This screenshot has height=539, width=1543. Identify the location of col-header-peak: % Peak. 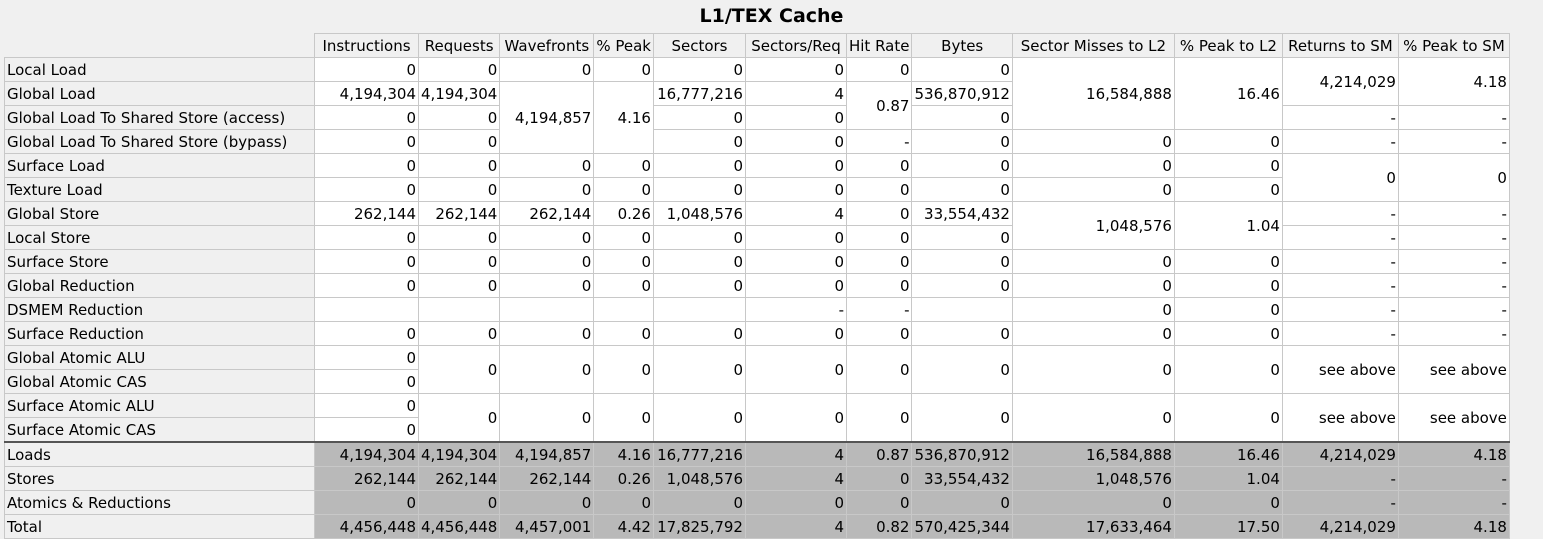
(623, 45).